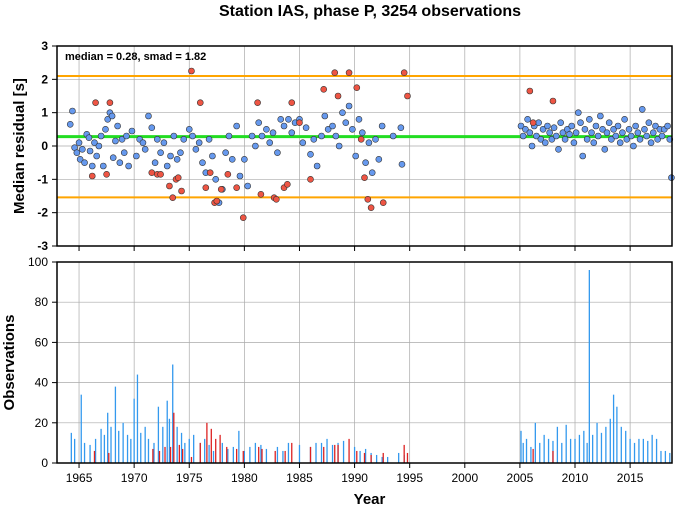  I want to click on x-tick-label-4: 1985, so click(299, 478).